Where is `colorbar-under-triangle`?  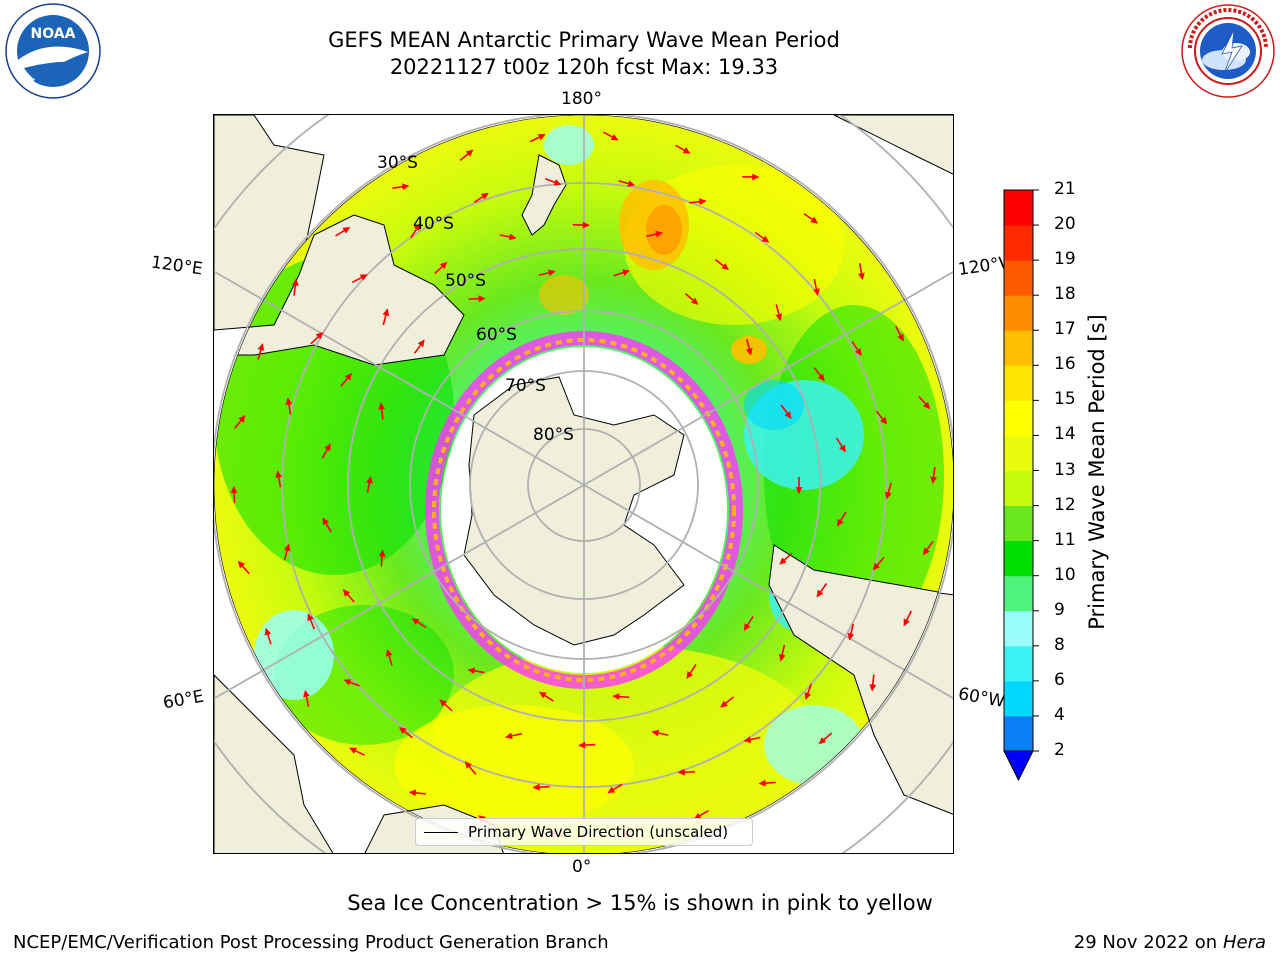
colorbar-under-triangle is located at coordinates (1018, 766).